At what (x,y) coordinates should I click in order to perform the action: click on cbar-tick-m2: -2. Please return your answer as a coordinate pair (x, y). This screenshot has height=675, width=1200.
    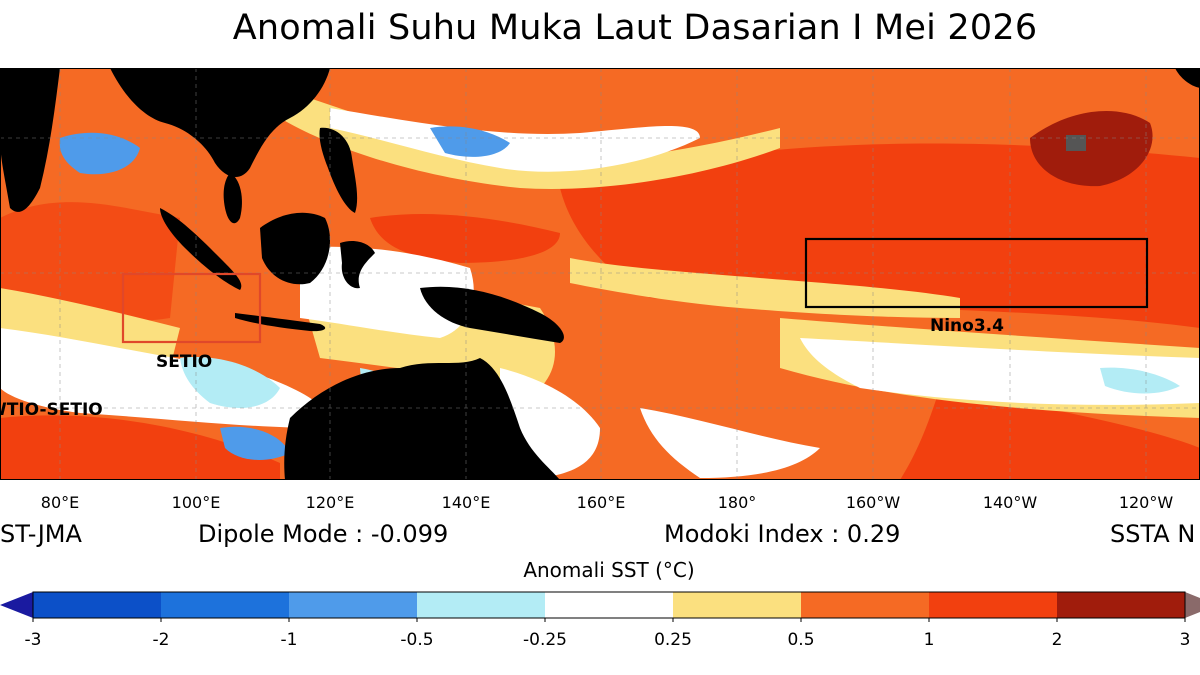
    Looking at the image, I should click on (161, 640).